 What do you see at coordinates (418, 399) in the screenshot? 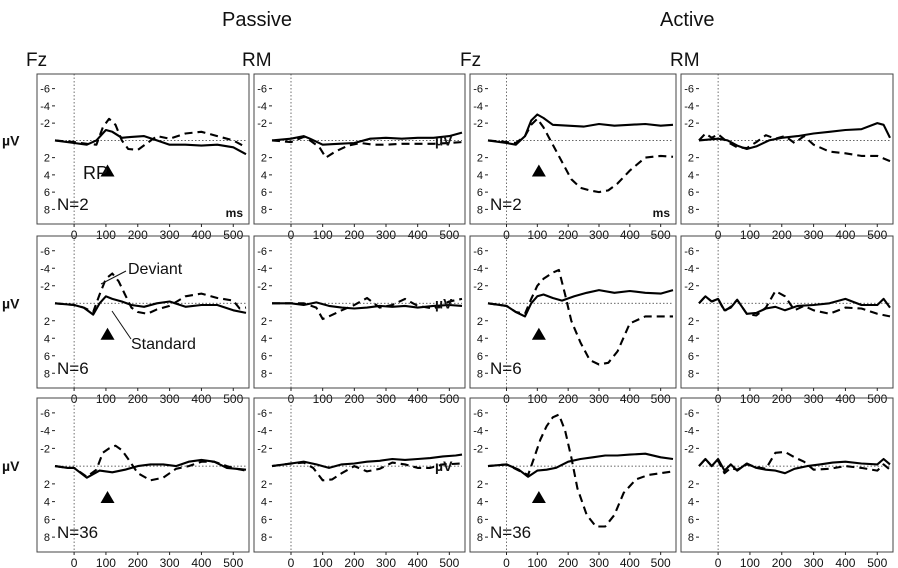
I see `panel-1-1-xtick-label: 400` at bounding box center [418, 399].